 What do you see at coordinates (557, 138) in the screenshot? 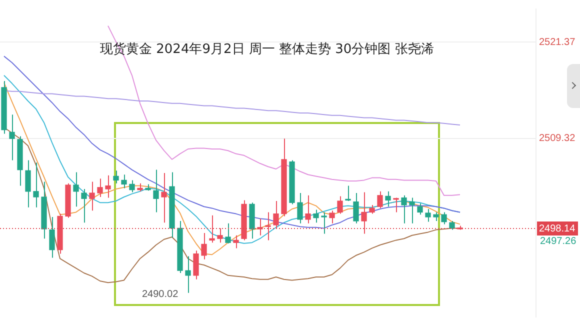
I see `y-tick-label: 2509.32` at bounding box center [557, 138].